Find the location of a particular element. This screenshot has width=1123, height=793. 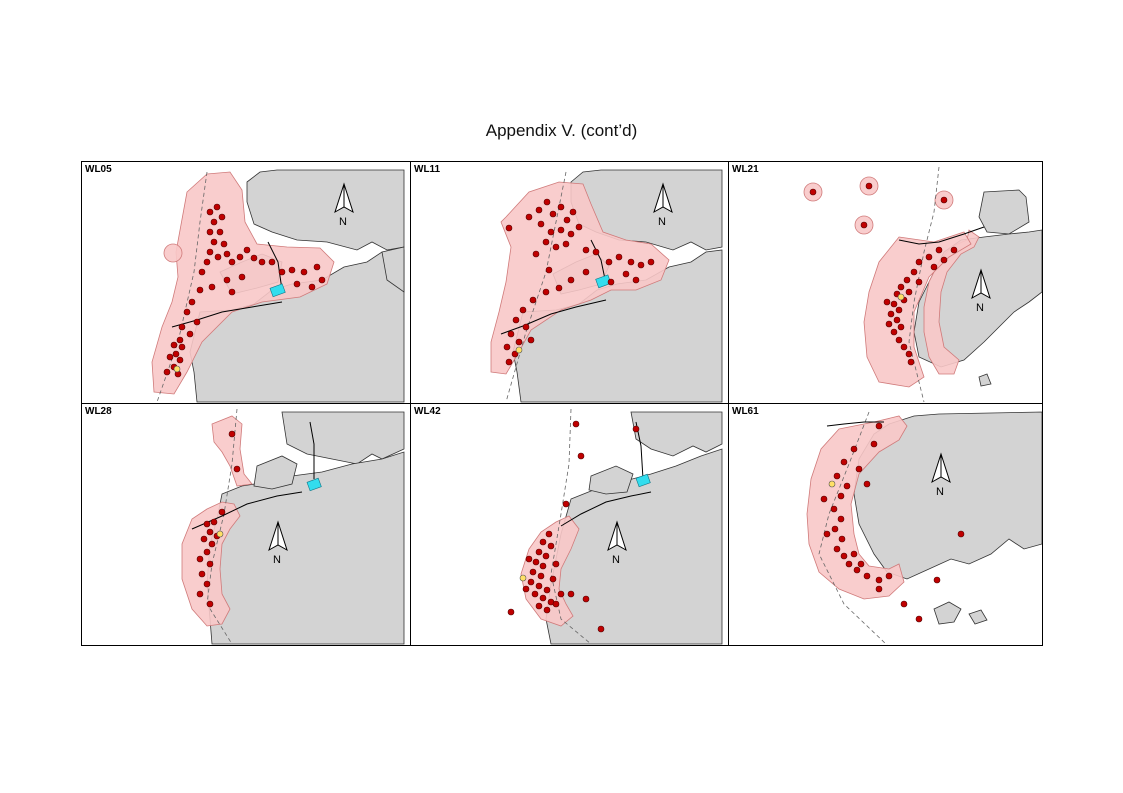

map-panel-wl61: N WL61 is located at coordinates (885, 524).